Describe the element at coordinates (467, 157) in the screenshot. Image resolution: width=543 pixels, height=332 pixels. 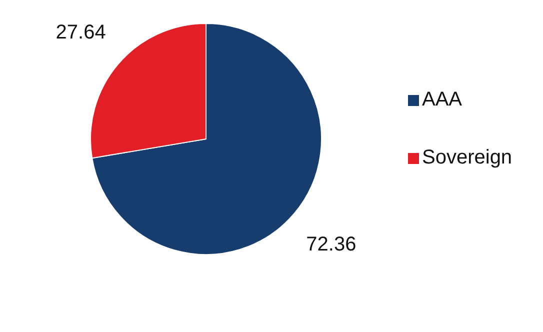
I see `legend-label: Sovereign` at that location.